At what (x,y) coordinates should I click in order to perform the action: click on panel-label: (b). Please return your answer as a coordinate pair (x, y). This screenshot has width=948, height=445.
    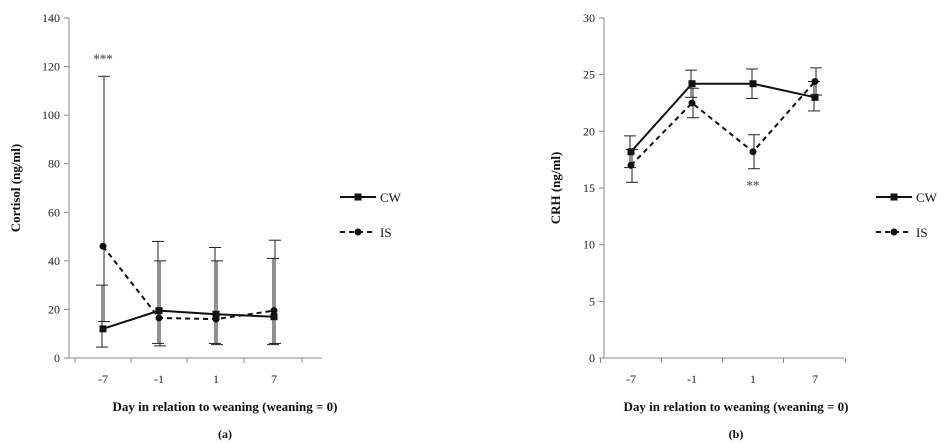
    Looking at the image, I should click on (736, 434).